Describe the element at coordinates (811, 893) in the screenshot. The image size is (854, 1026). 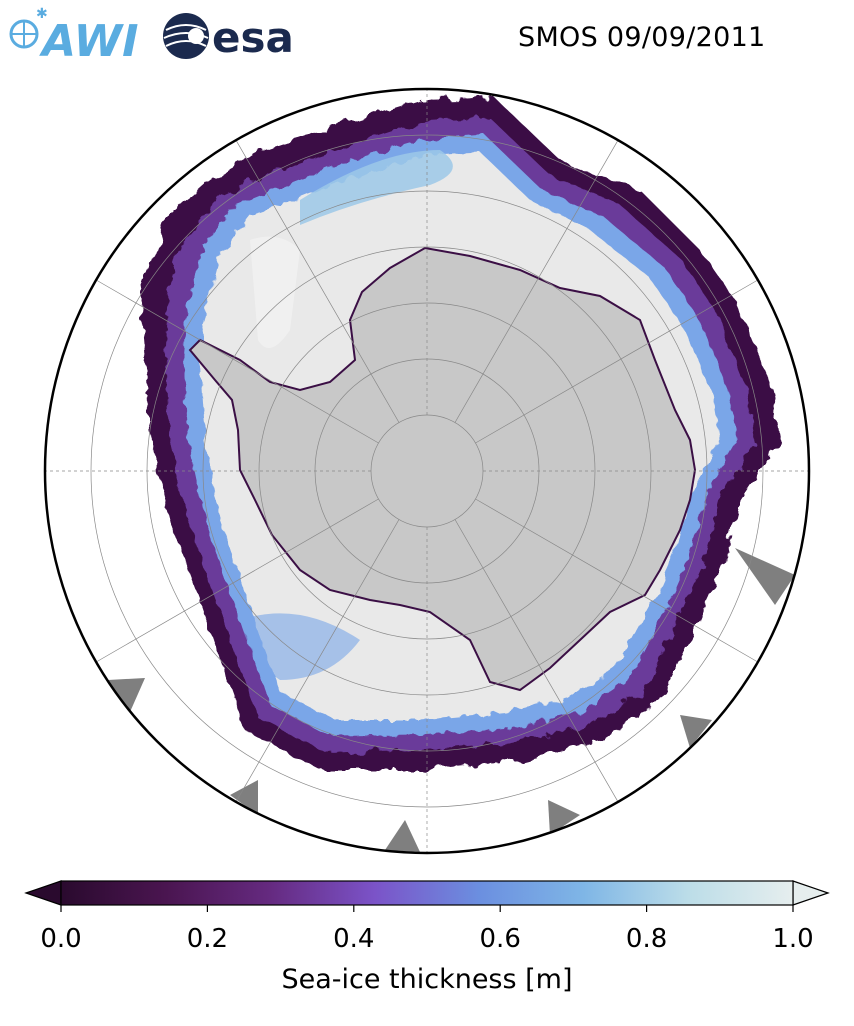
I see `colorbar-extend-max` at that location.